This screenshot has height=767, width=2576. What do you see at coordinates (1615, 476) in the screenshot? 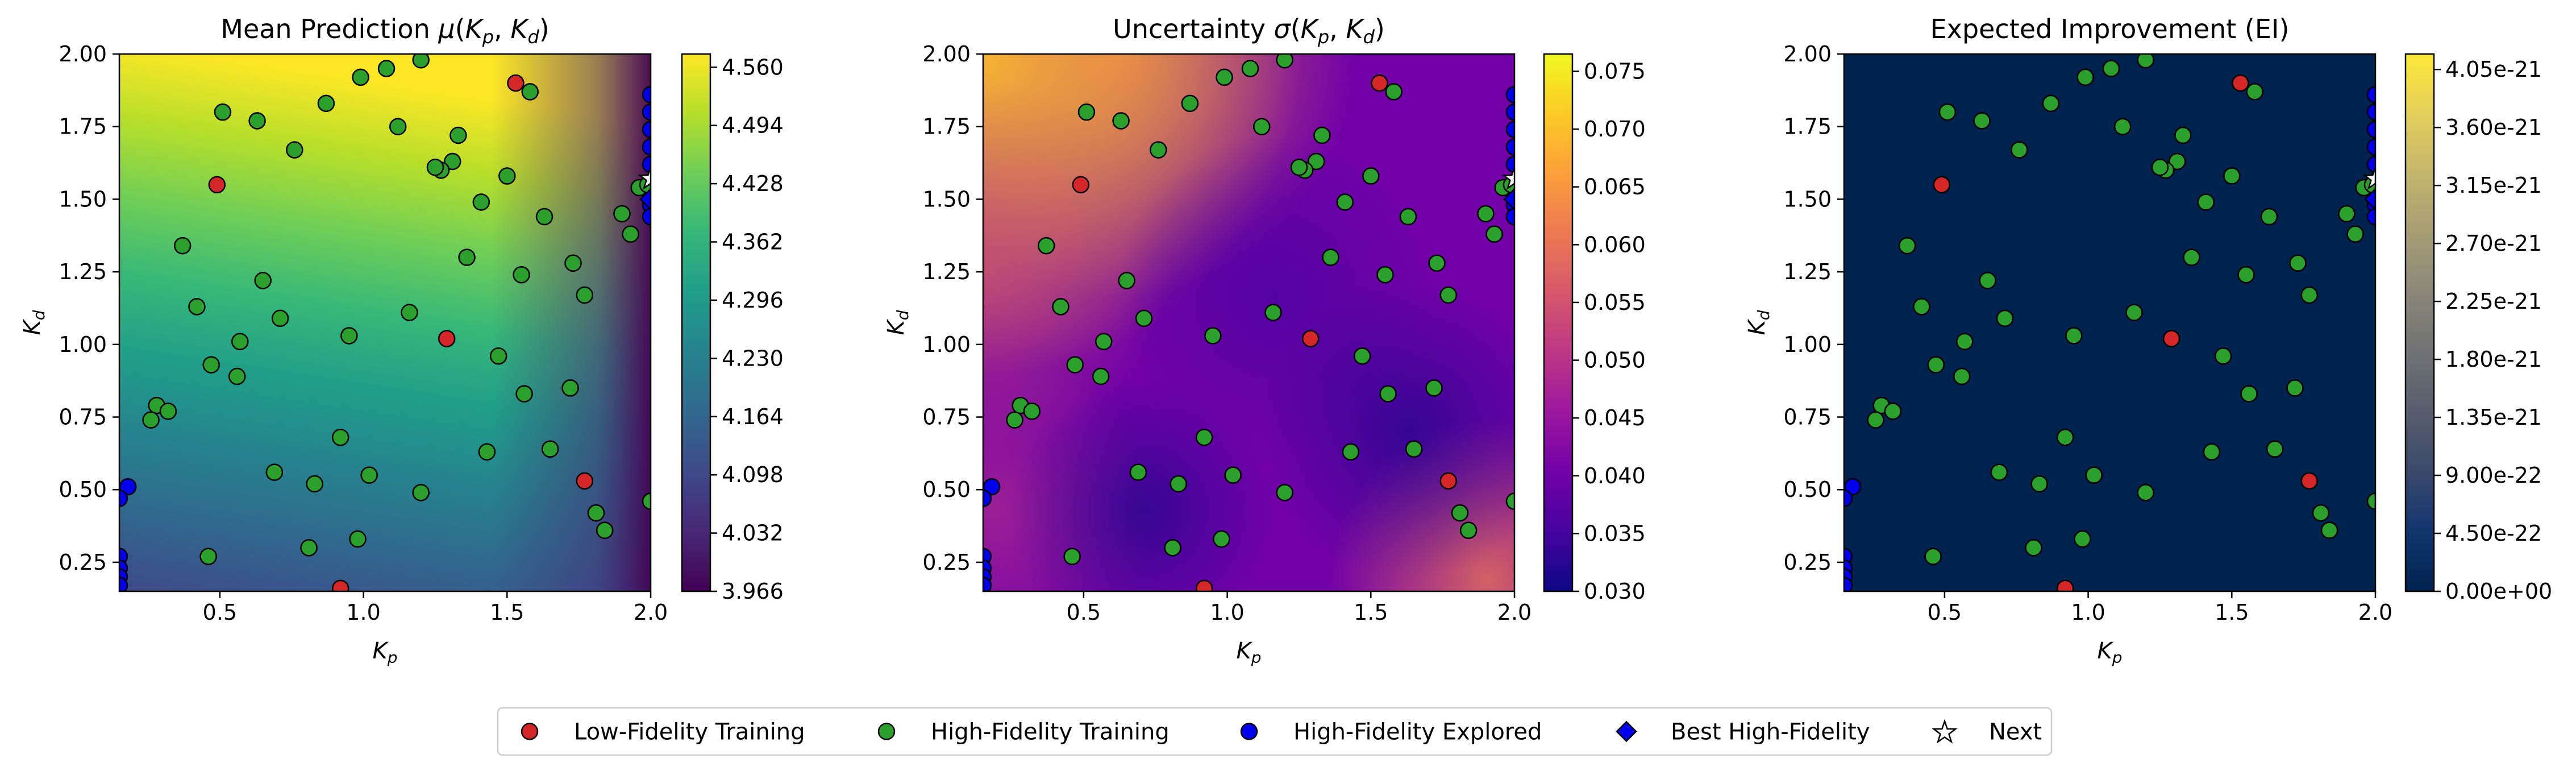
I see `colorbar-tick-label: 0.040` at bounding box center [1615, 476].